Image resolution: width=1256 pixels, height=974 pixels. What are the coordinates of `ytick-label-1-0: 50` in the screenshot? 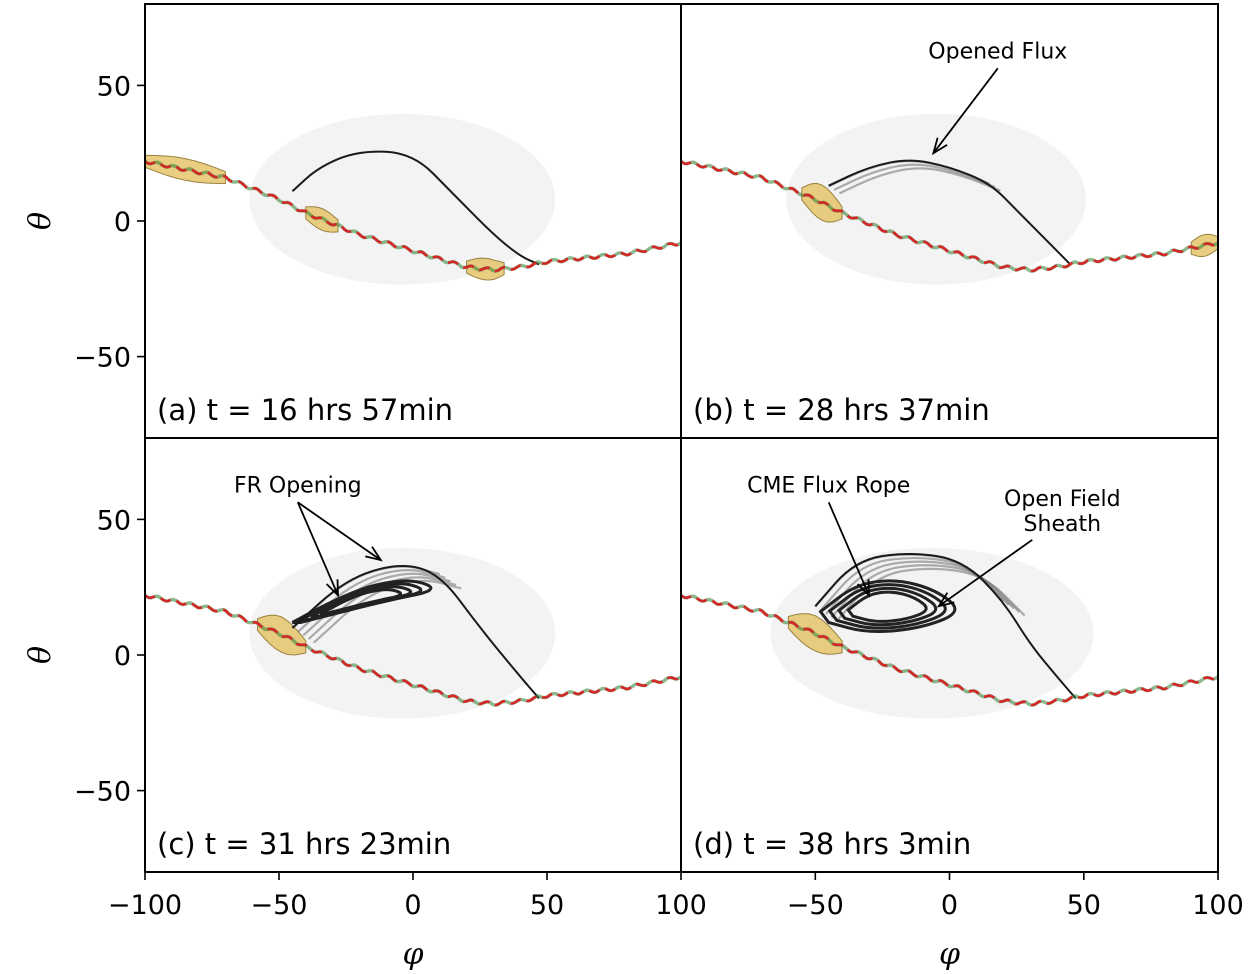 It's located at (114, 520).